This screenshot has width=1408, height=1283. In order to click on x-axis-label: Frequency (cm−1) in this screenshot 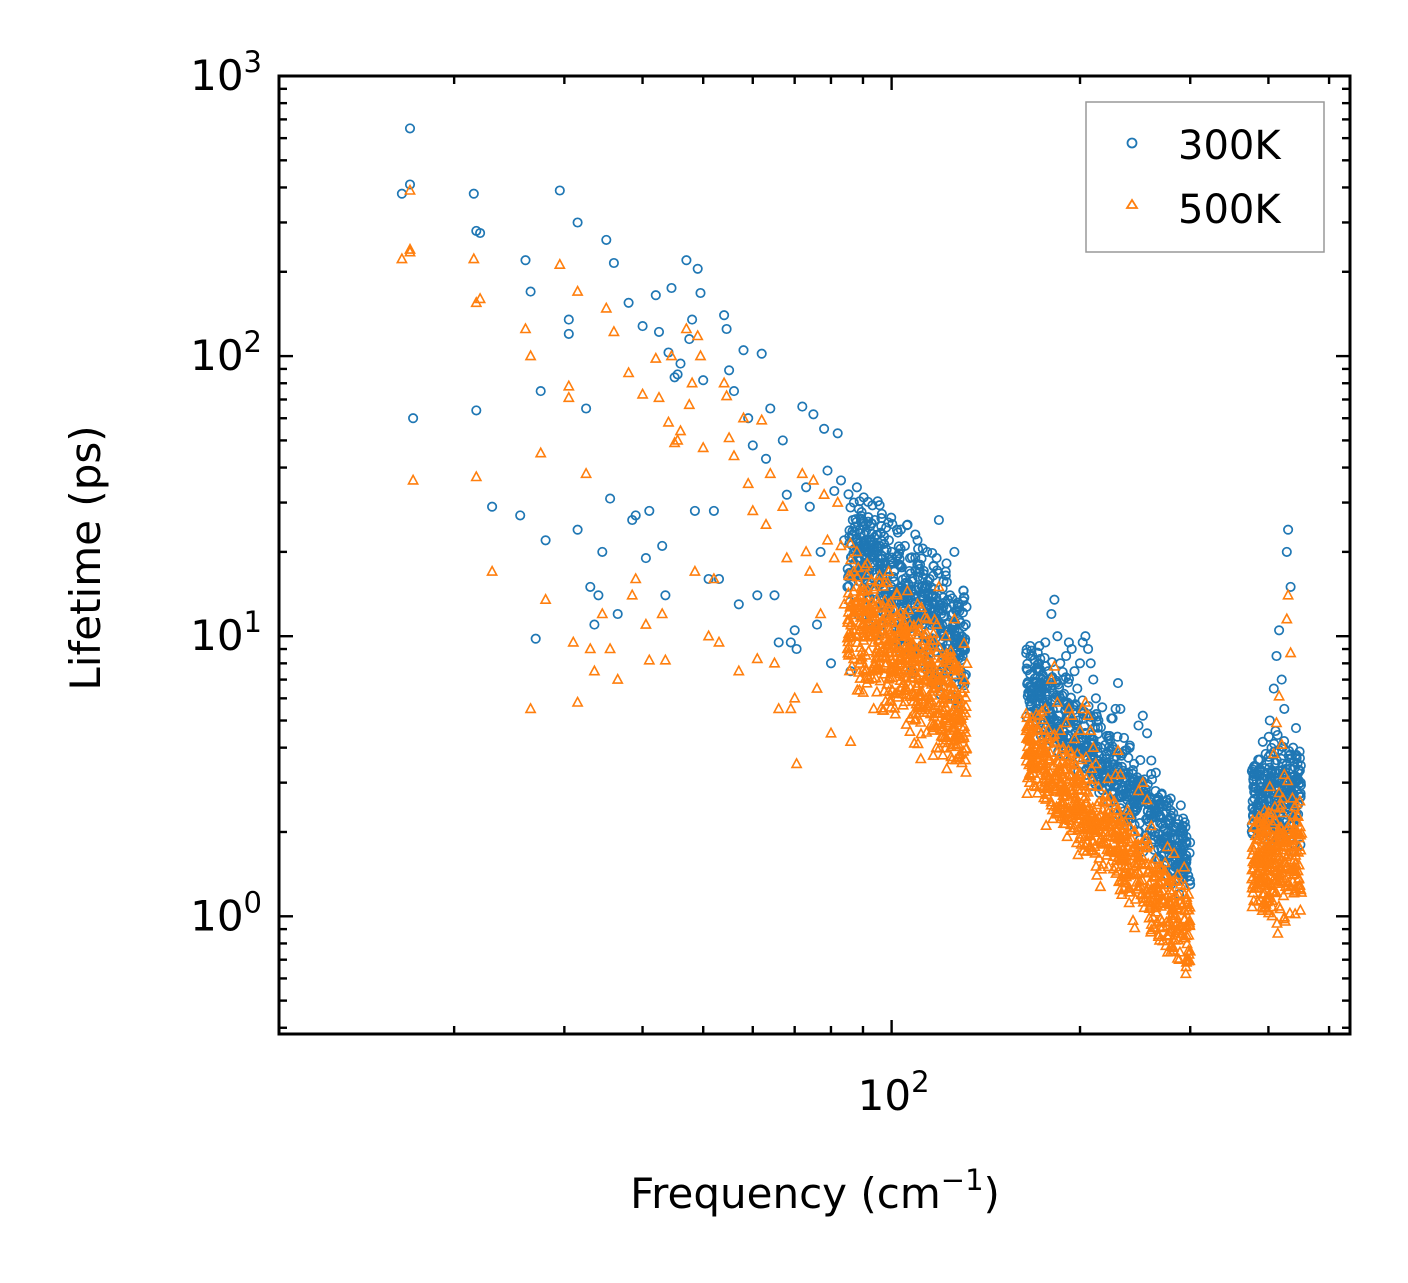, I will do `click(815, 1190)`.